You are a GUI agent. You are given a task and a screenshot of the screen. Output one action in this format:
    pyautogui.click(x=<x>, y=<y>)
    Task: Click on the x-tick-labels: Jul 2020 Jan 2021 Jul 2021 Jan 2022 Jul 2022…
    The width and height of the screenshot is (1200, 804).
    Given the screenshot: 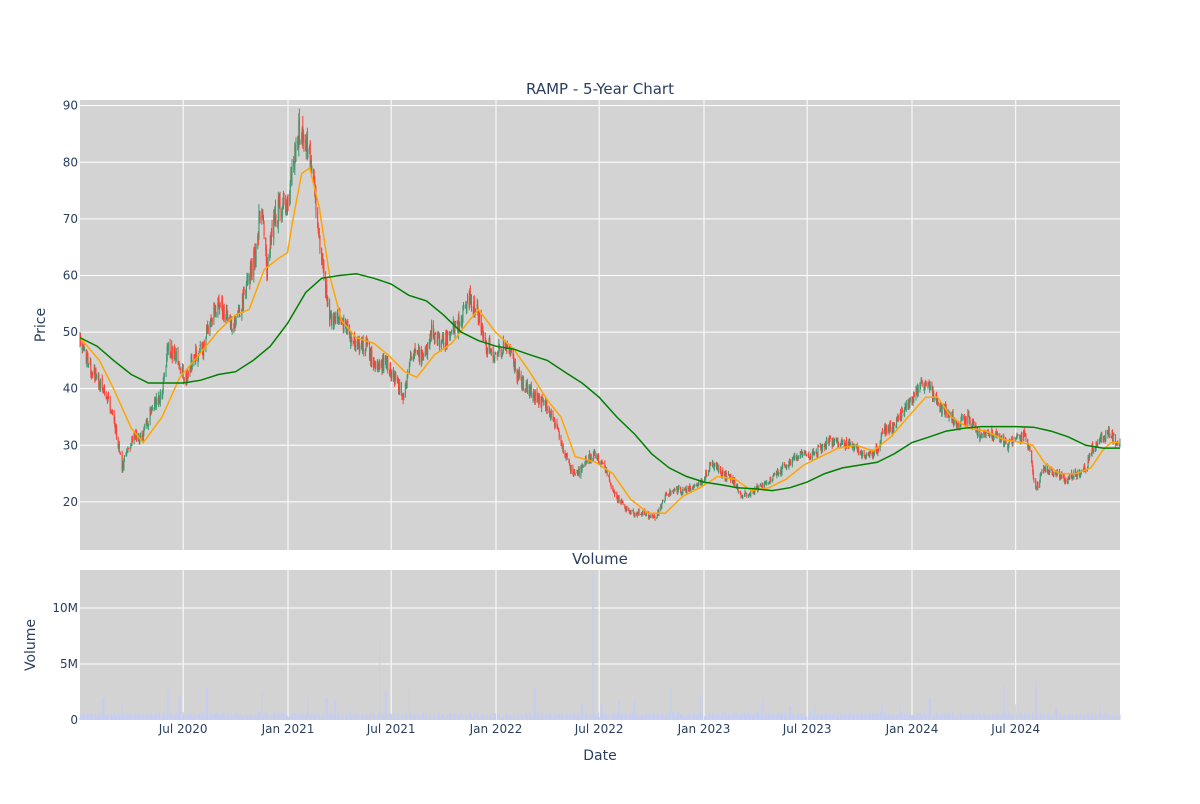 What is the action you would take?
    pyautogui.click(x=599, y=729)
    